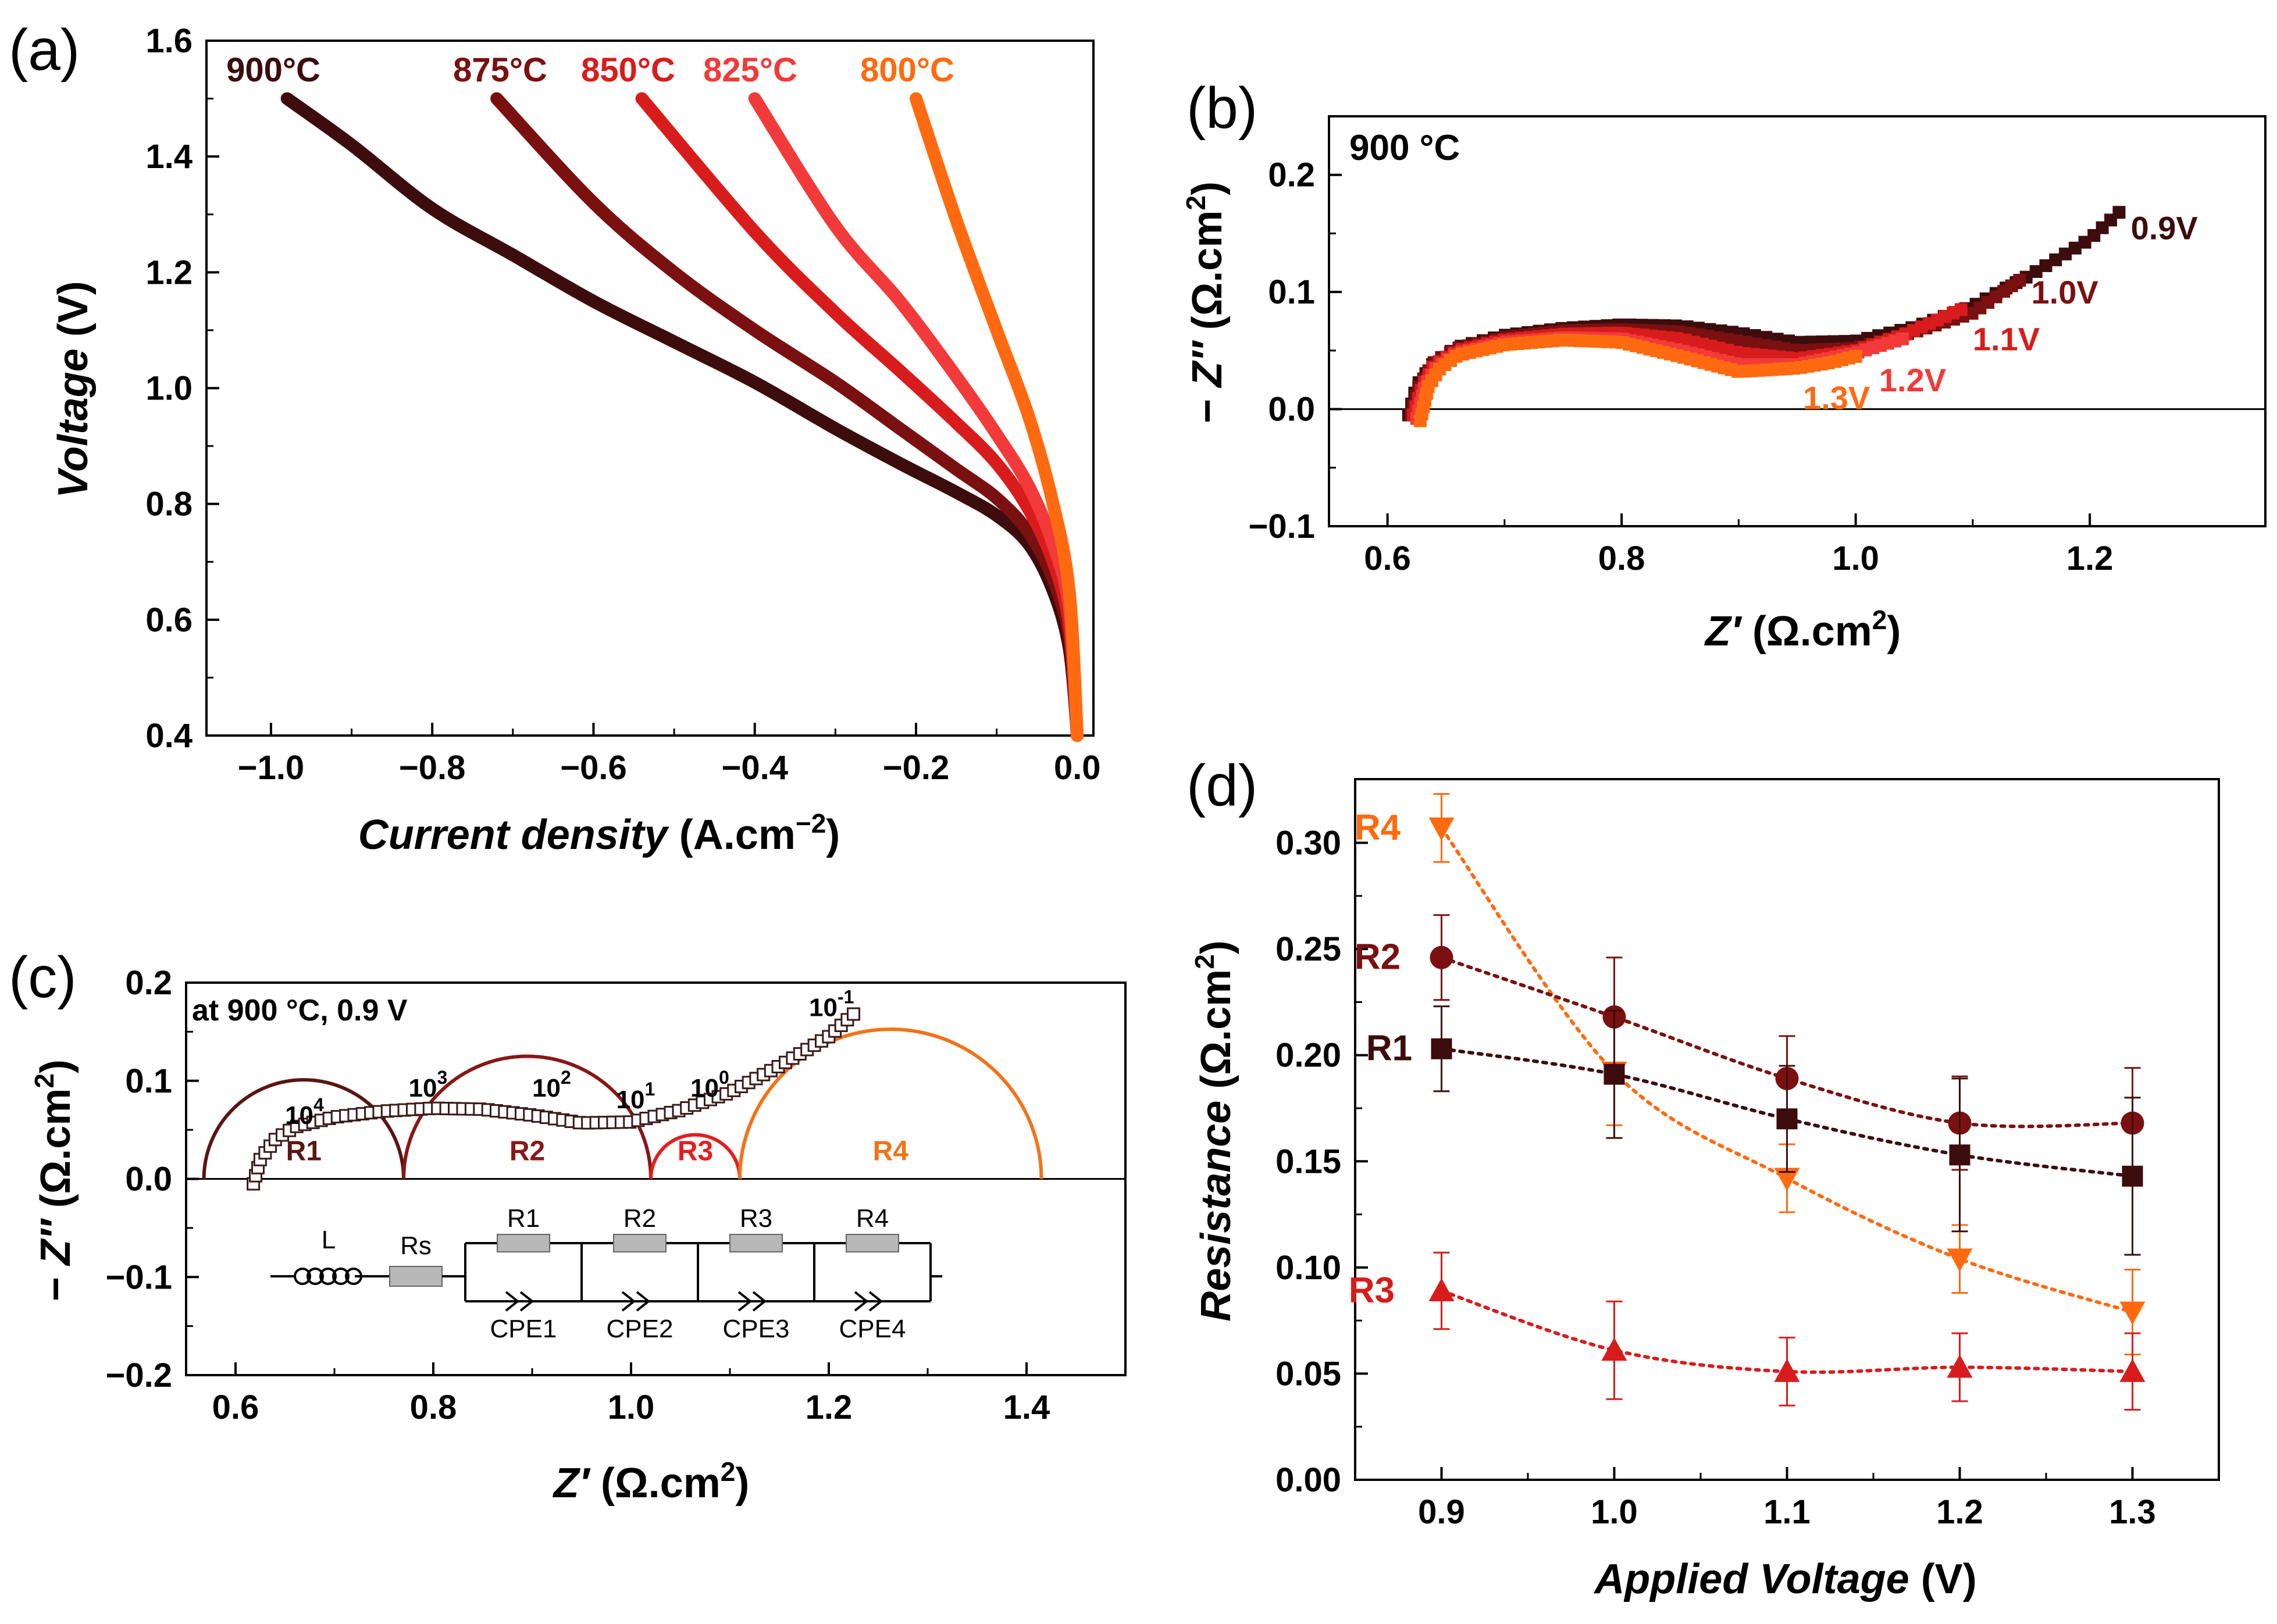 The height and width of the screenshot is (1624, 2277). I want to click on x-tick-label: 0.9, so click(1441, 1512).